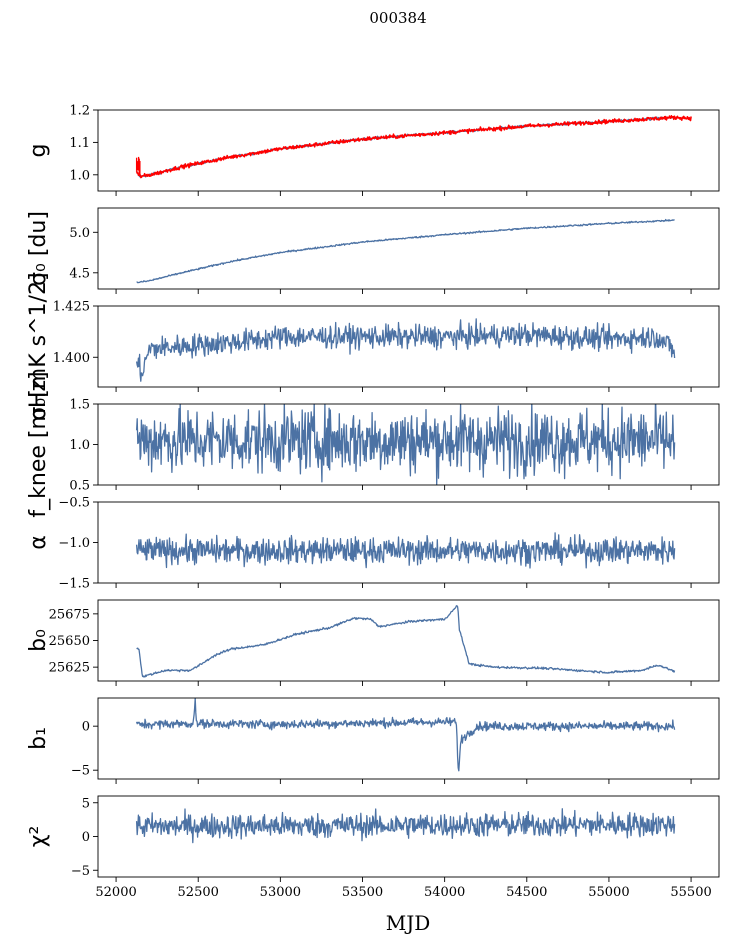  I want to click on y-axis-label: χ², so click(38, 837).